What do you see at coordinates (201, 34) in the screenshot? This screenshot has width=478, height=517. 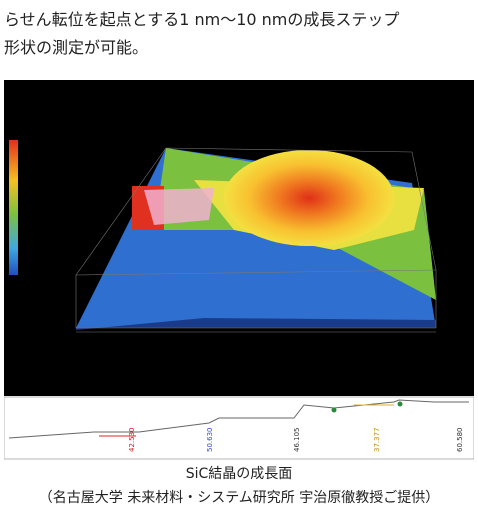 I see `heading: らせん転位を起点とする1 nm～10 nmの成長ステップ 形状の測定が可能。` at bounding box center [201, 34].